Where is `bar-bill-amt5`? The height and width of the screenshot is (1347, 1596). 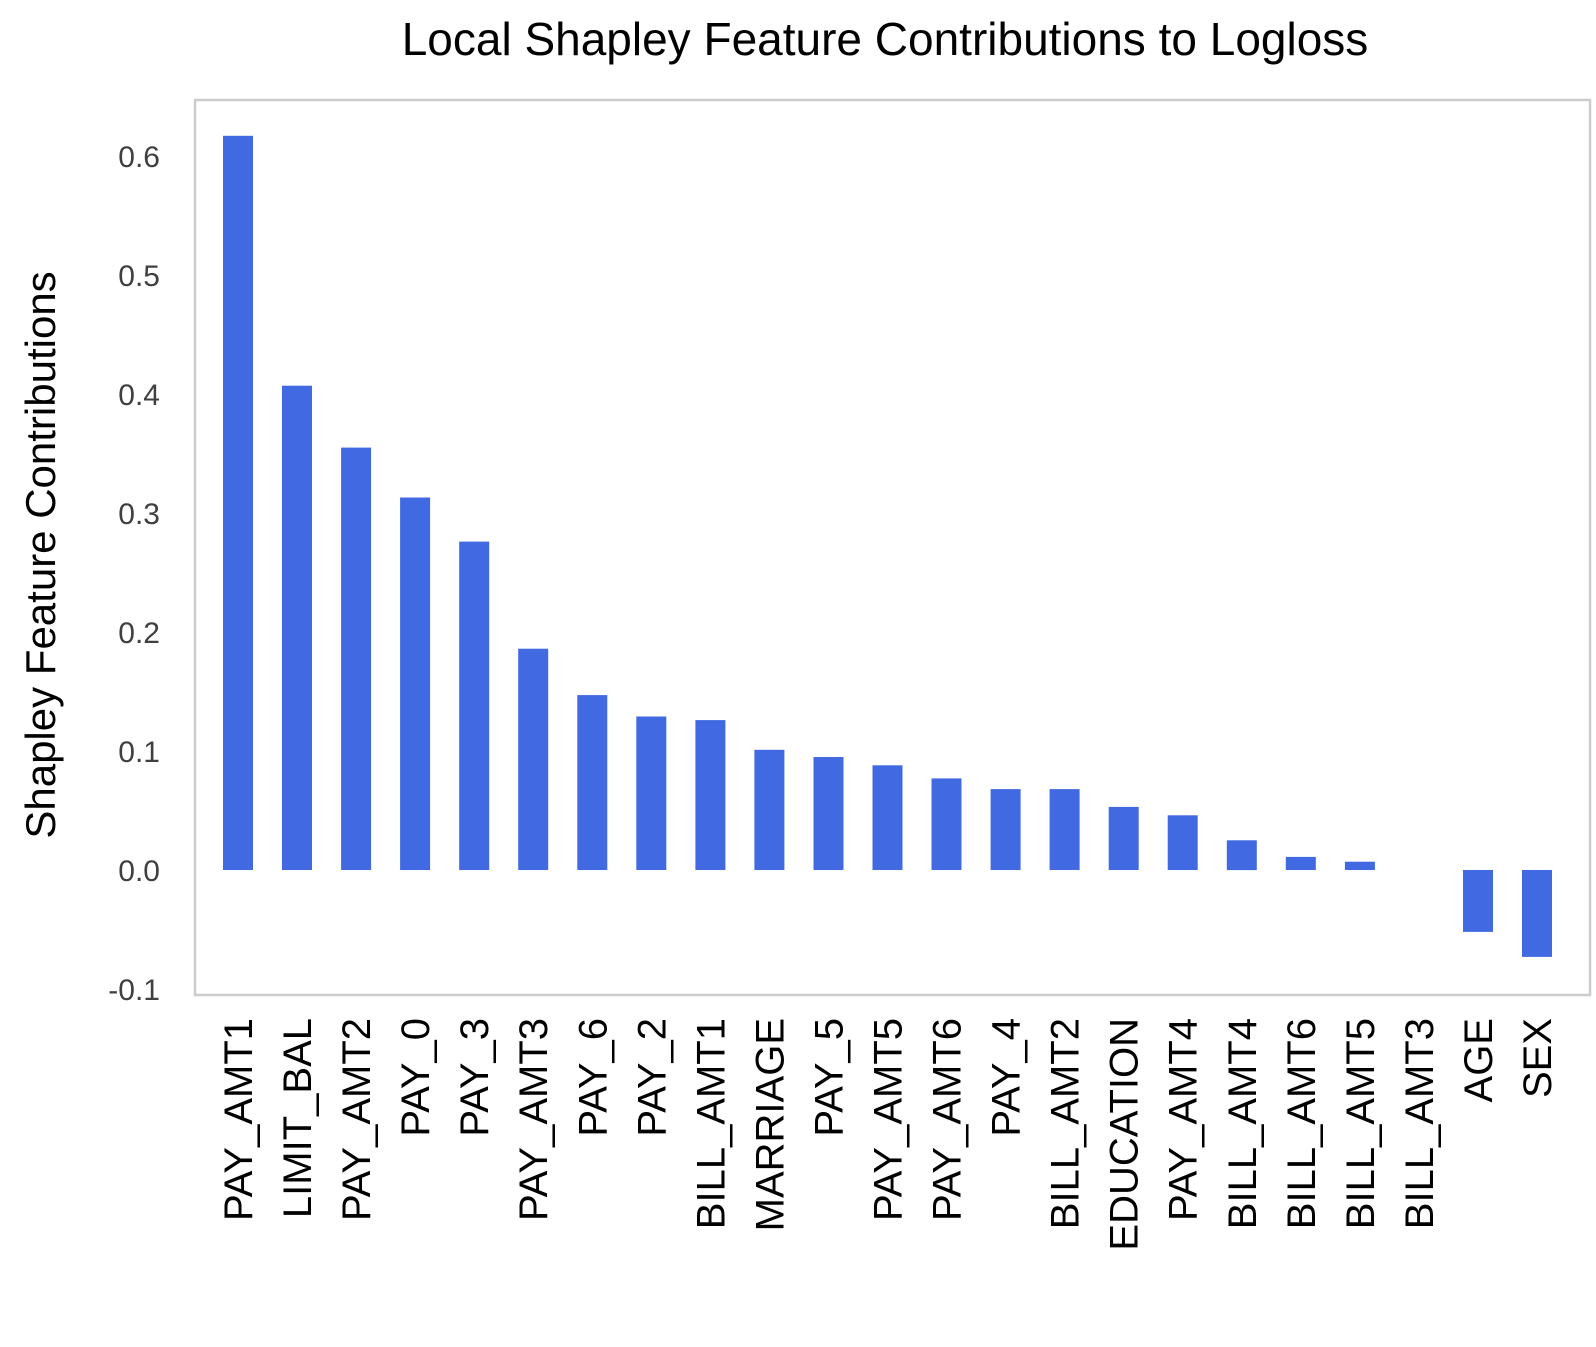 bar-bill-amt5 is located at coordinates (1359, 865).